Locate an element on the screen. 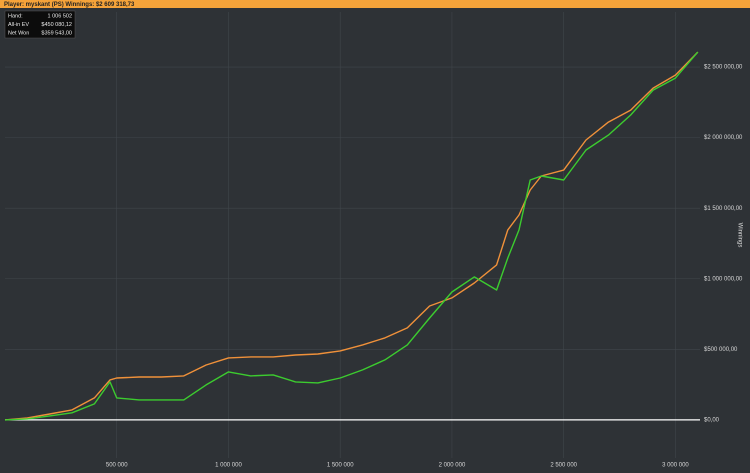  info-value: 1 006 502 is located at coordinates (60, 16).